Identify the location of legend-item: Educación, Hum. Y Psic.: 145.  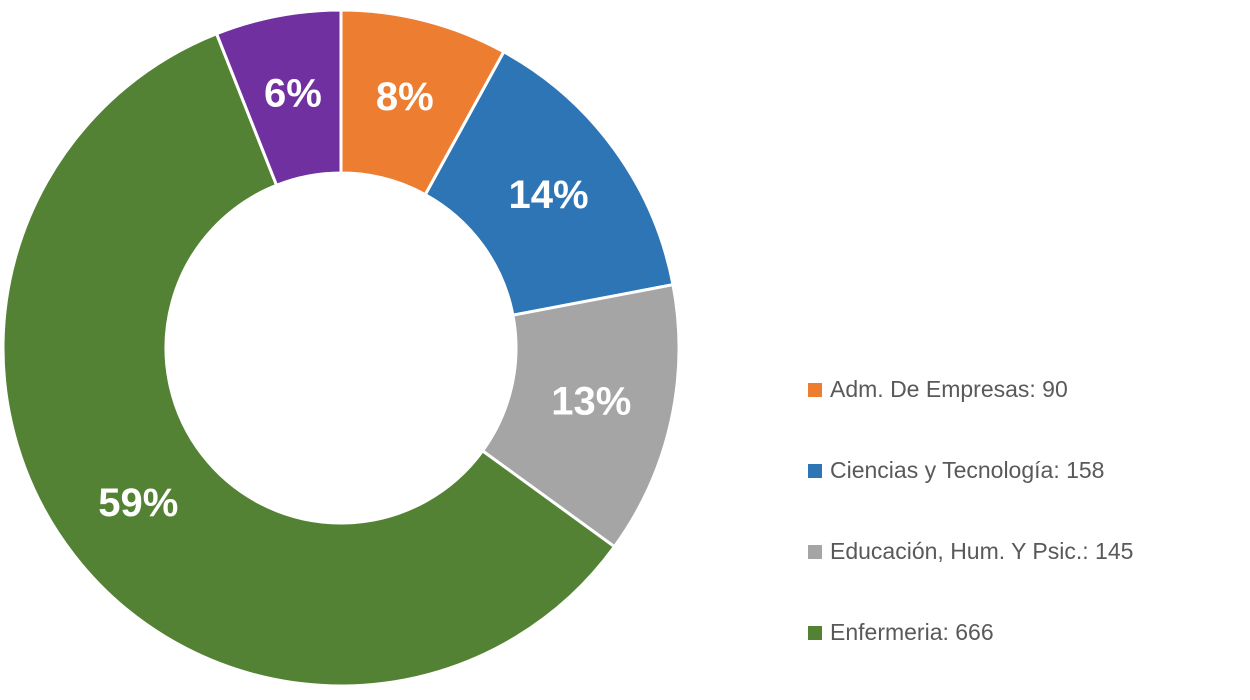
(1018, 551).